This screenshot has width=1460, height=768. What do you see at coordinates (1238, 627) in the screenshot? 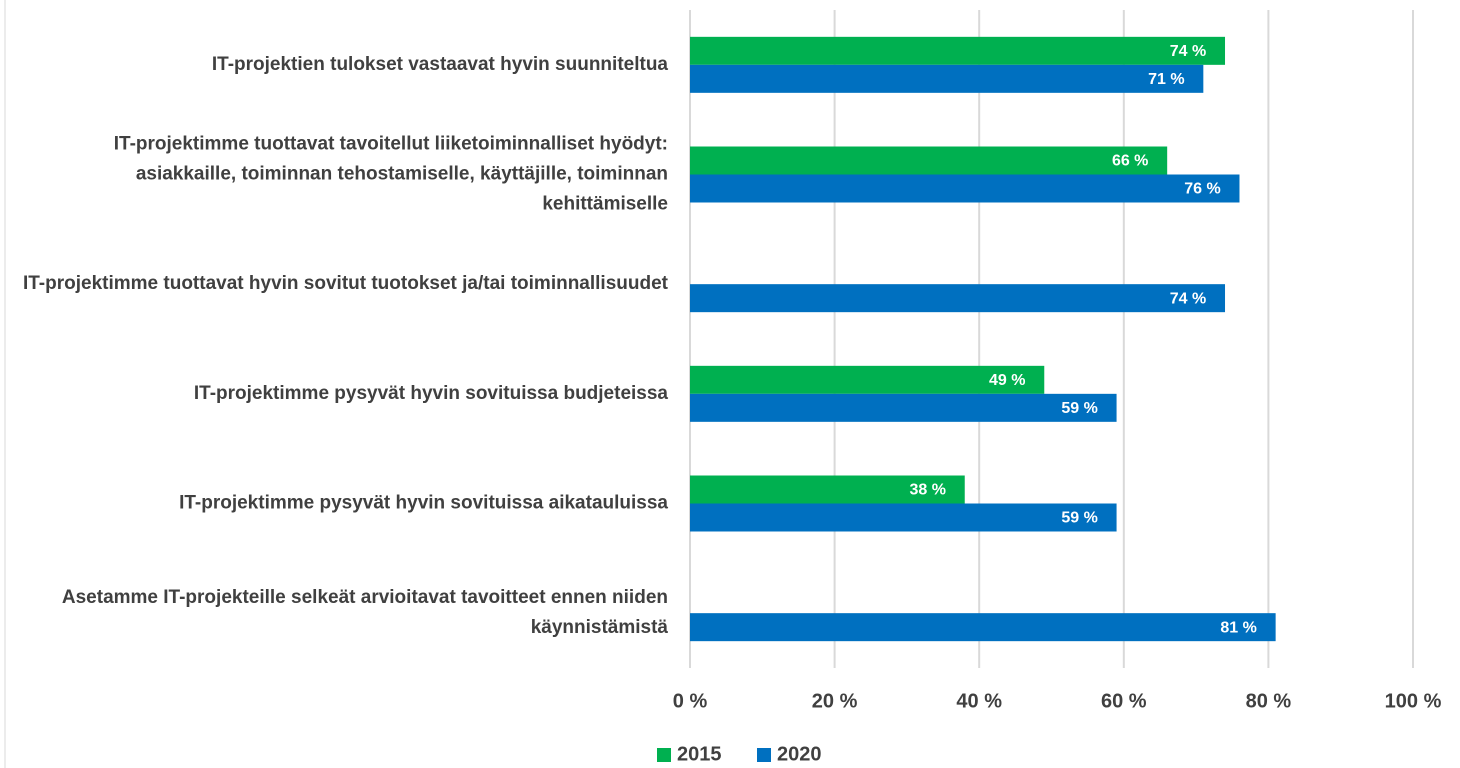
I see `value-label: 81 %` at bounding box center [1238, 627].